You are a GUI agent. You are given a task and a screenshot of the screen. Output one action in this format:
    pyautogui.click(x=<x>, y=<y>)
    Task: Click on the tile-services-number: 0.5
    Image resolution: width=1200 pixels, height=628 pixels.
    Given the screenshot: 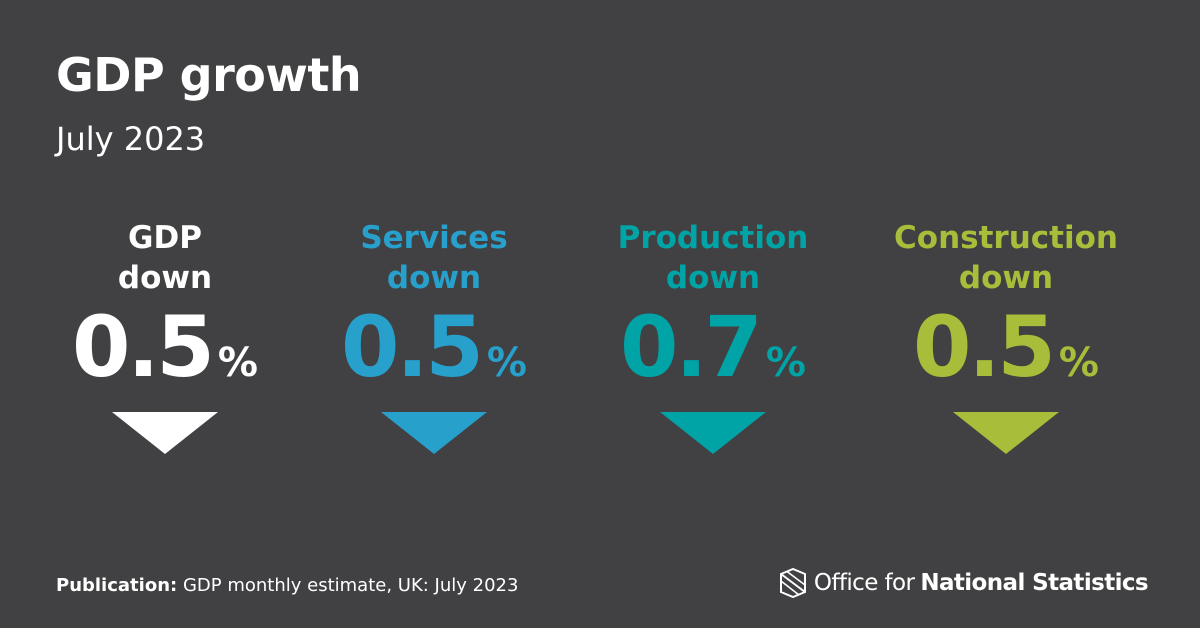 What is the action you would take?
    pyautogui.click(x=412, y=347)
    